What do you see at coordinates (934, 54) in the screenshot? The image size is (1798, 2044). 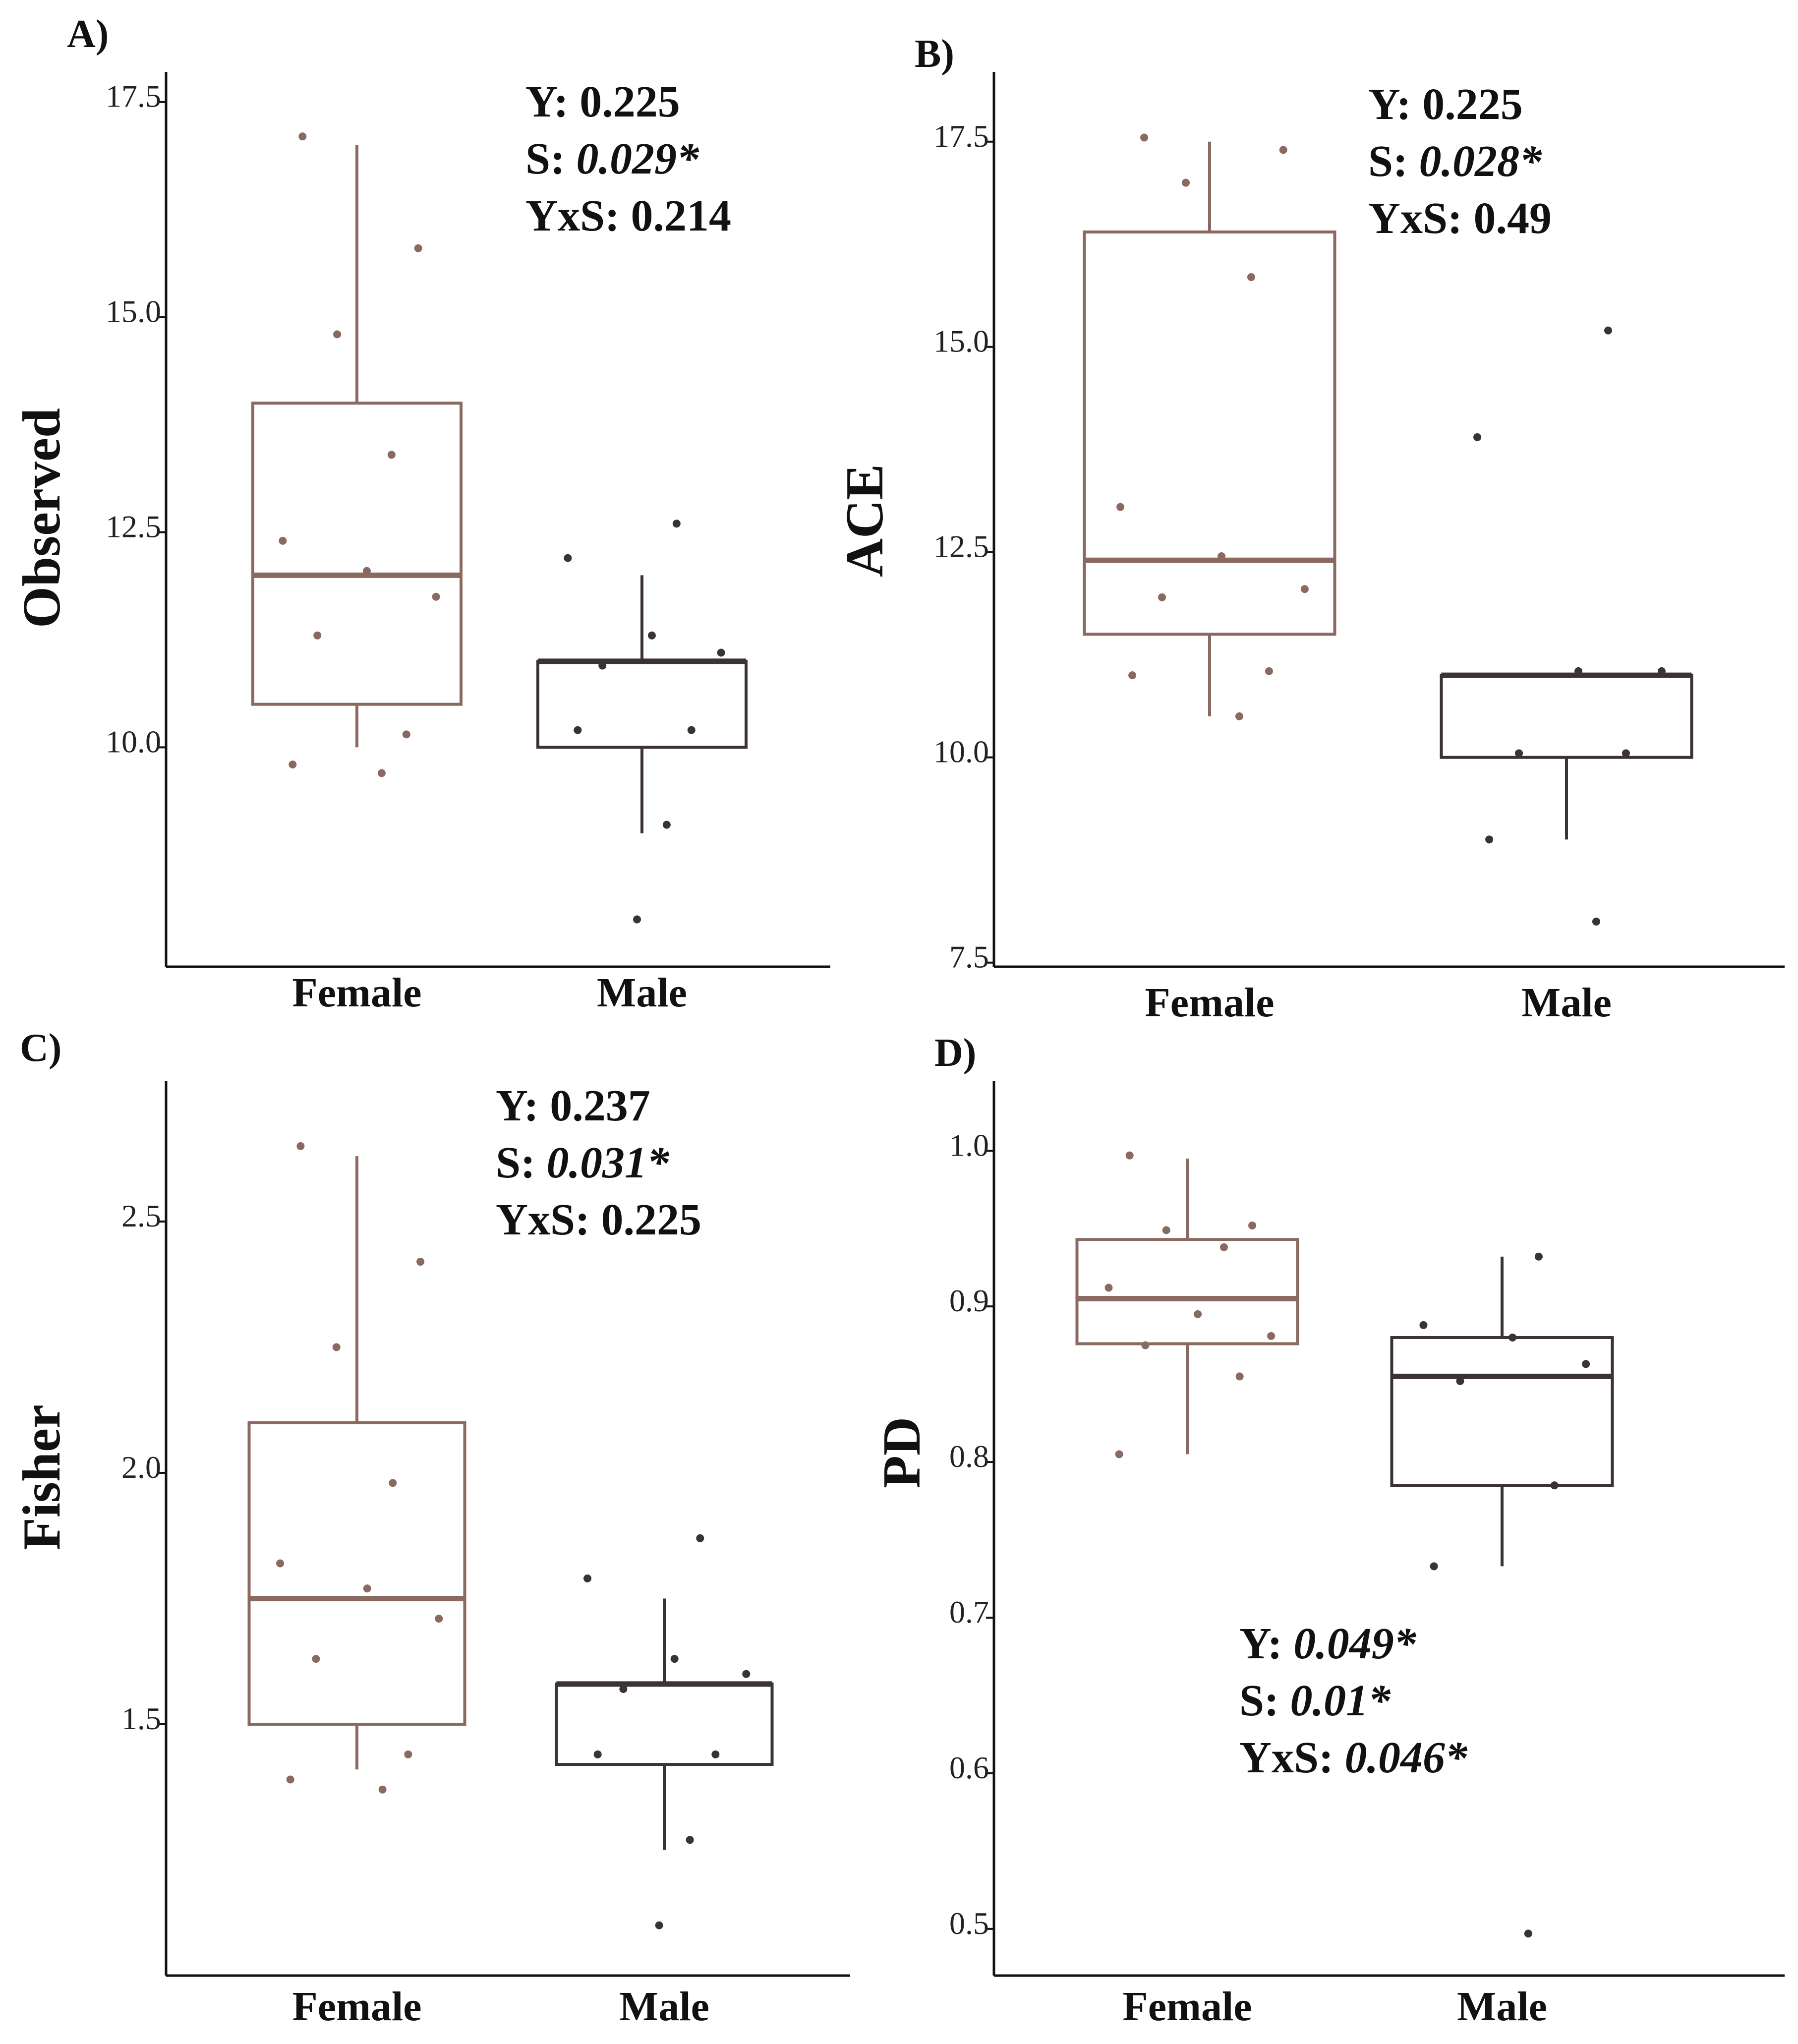 I see `panel-label: B)` at bounding box center [934, 54].